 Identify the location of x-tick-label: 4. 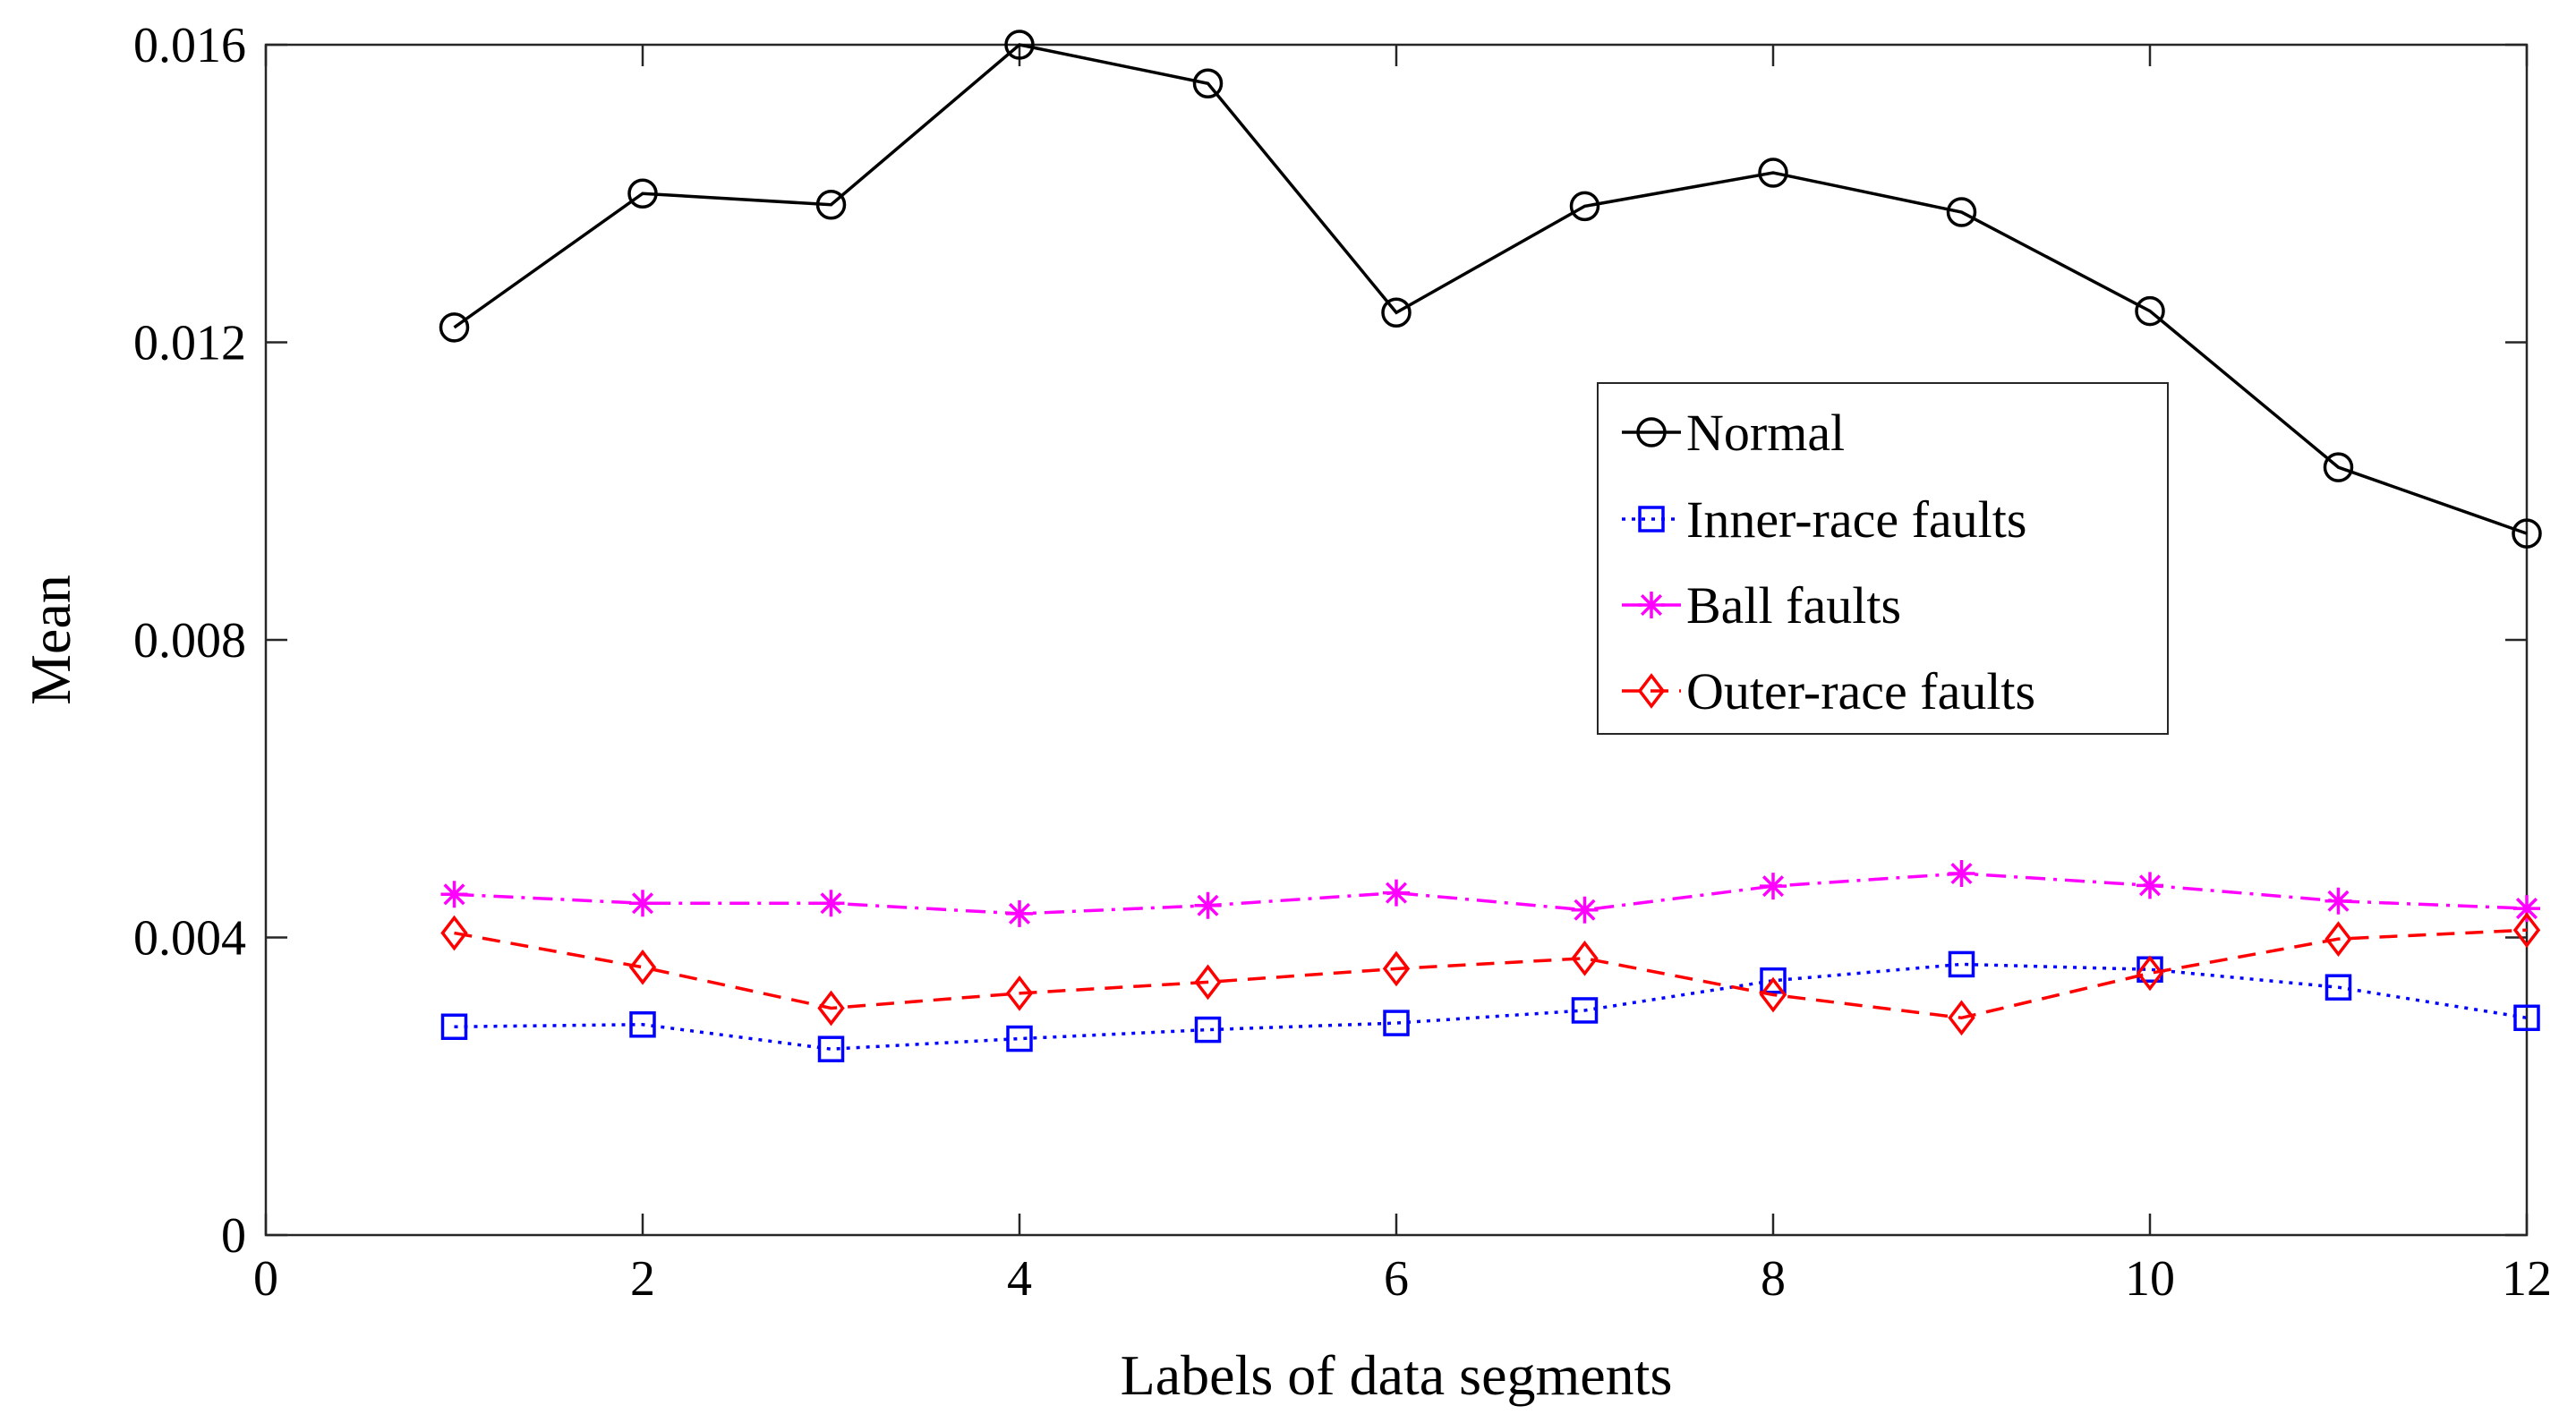
(1019, 1279).